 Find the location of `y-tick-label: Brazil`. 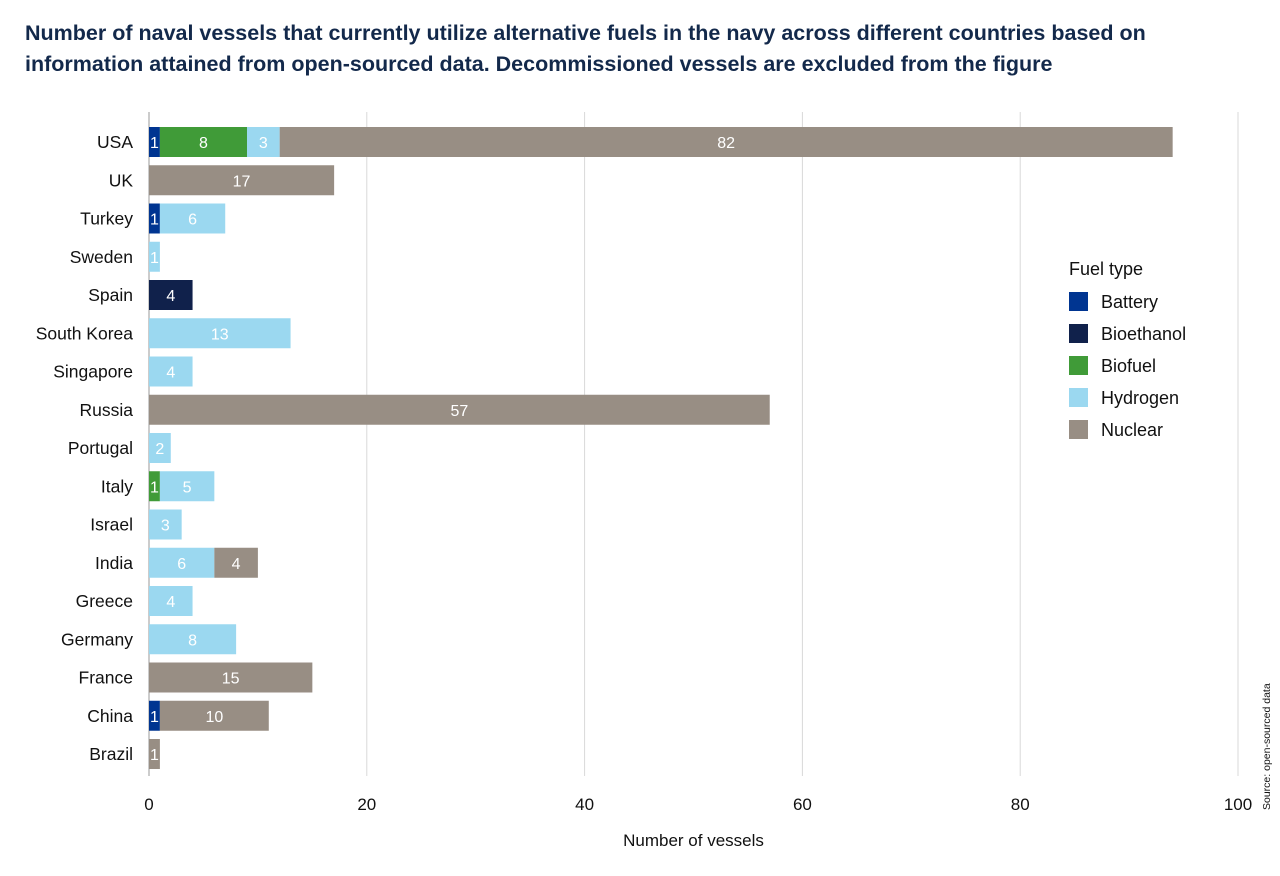

y-tick-label: Brazil is located at coordinates (111, 754).